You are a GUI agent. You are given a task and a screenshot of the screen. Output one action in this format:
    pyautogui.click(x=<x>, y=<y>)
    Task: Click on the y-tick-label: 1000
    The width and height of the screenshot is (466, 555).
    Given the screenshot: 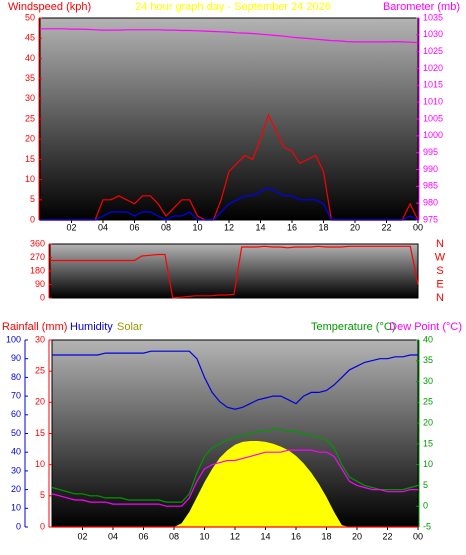 What is the action you would take?
    pyautogui.click(x=433, y=135)
    